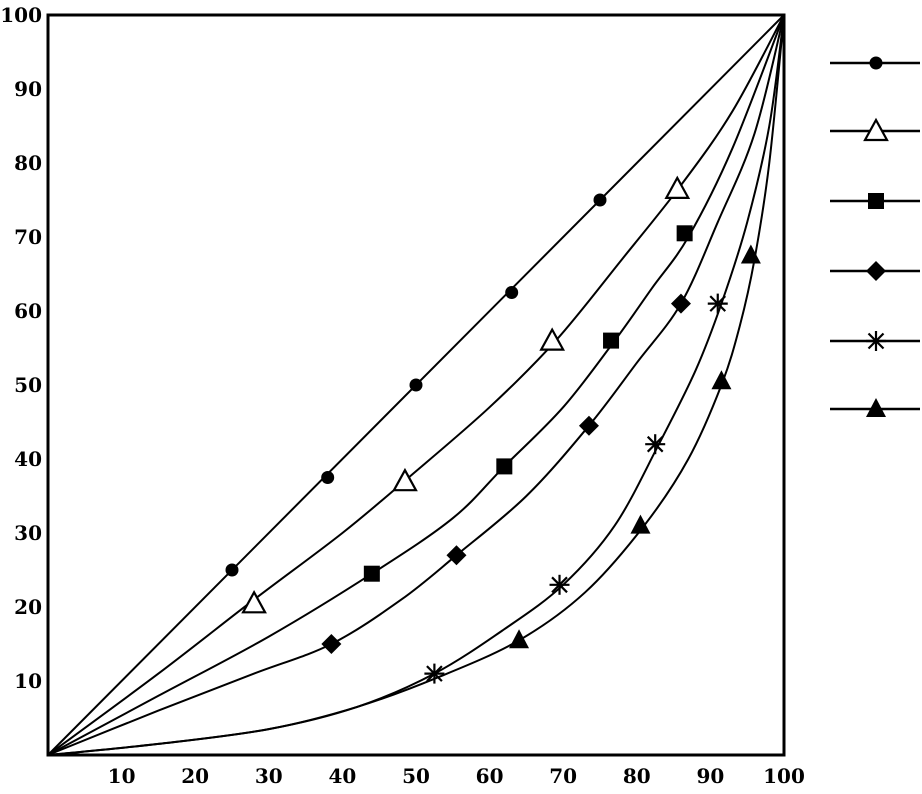  I want to click on y-tick-label: 50, so click(28, 385).